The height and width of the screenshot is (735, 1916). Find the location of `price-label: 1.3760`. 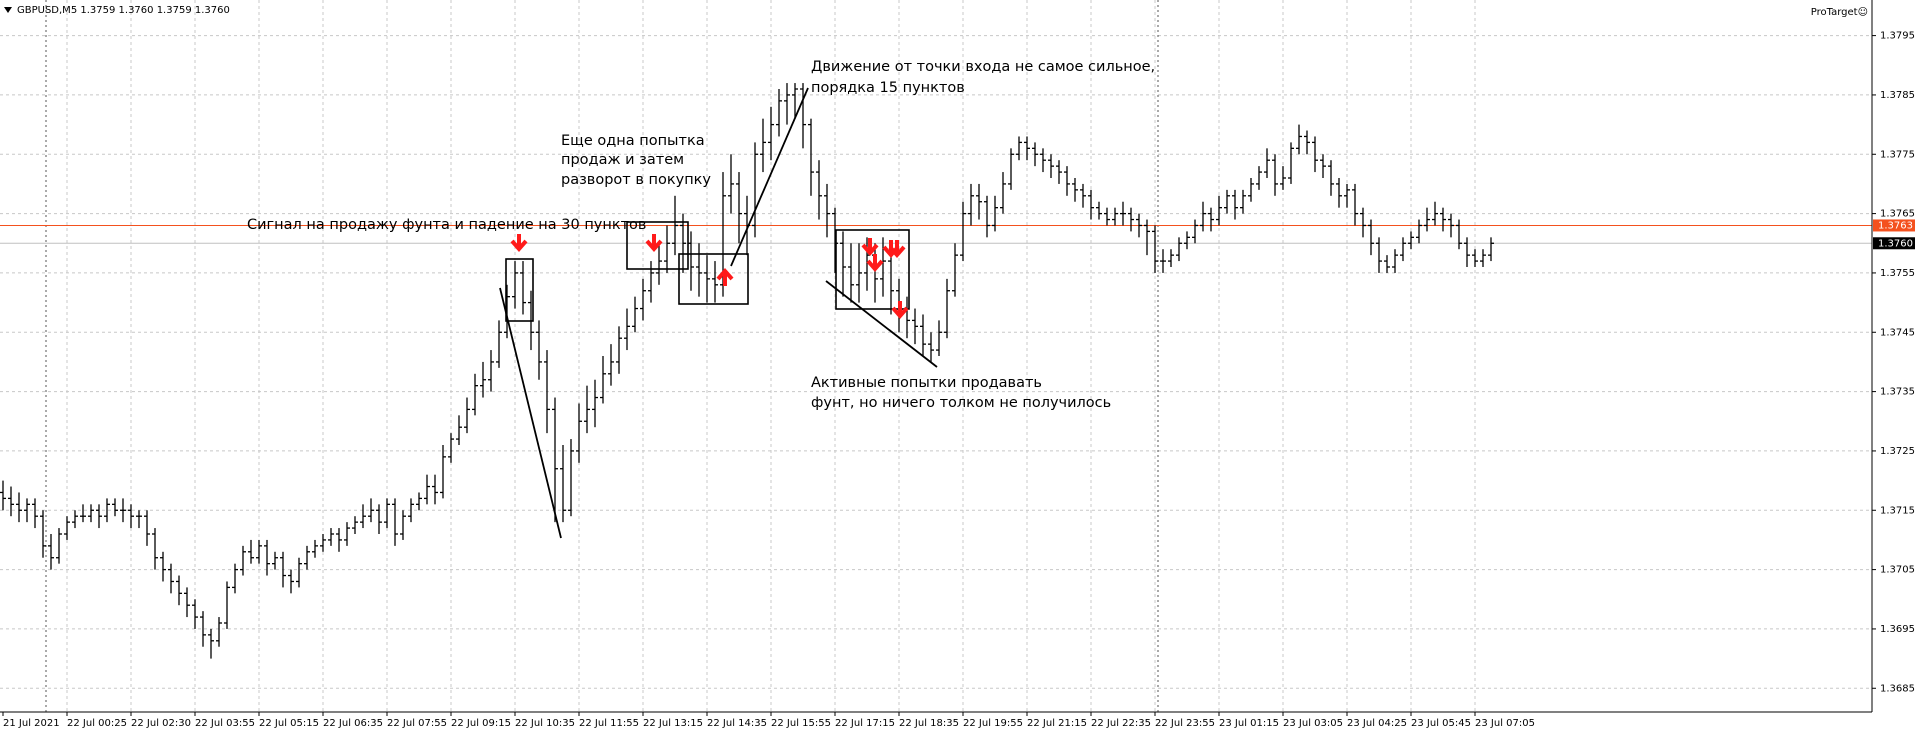

price-label: 1.3760 is located at coordinates (1895, 243).